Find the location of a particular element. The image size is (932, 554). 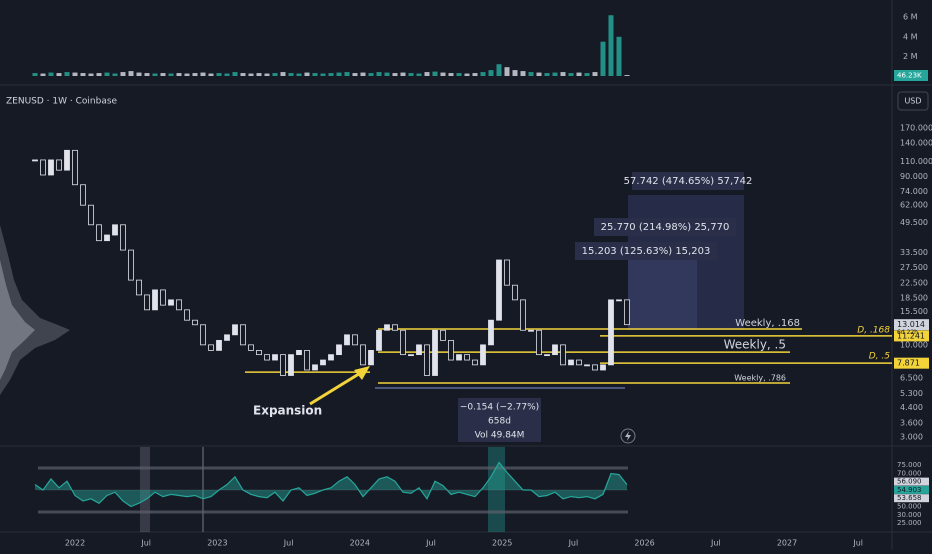

tooltip-line: 658d is located at coordinates (499, 422).